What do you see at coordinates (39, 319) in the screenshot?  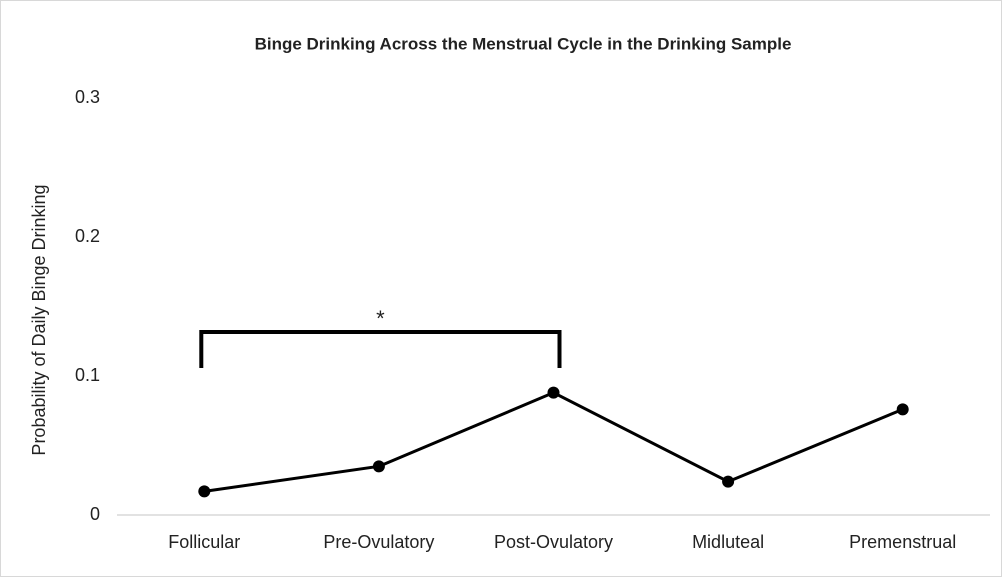 I see `y-axis-label: Probability of Daily Binge Drinking` at bounding box center [39, 319].